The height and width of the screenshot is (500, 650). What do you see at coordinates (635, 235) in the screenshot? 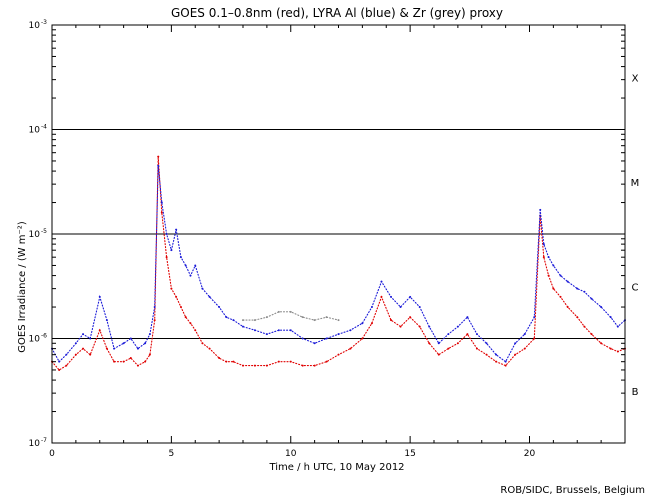
I see `flare-class-labels: X M C B` at bounding box center [635, 235].